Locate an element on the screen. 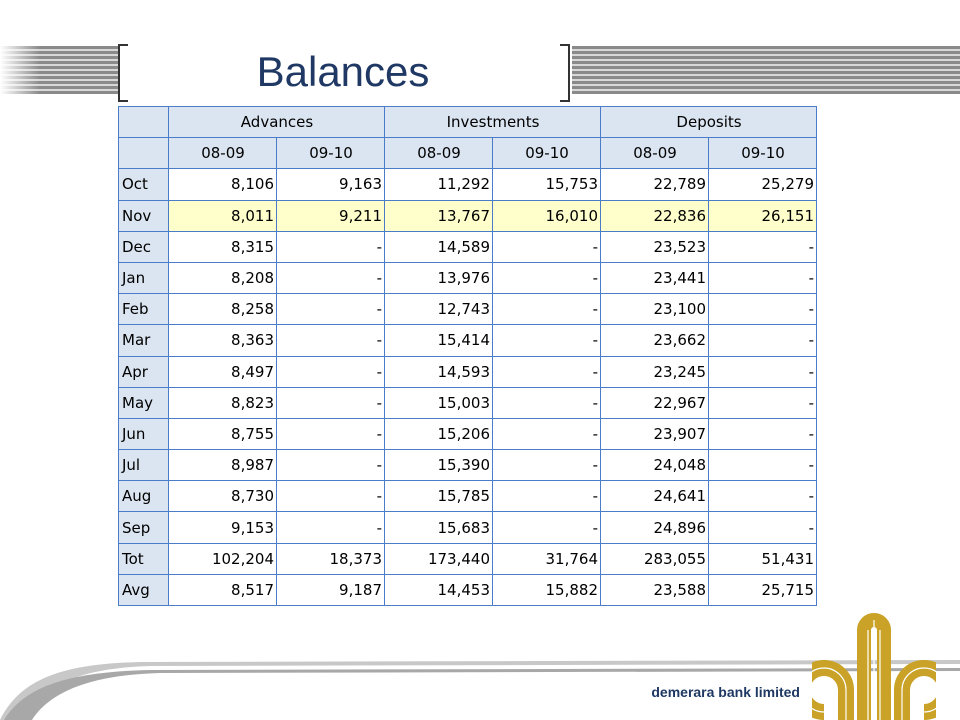 This screenshot has width=960, height=720. table-cell: 23,245 is located at coordinates (654, 371).